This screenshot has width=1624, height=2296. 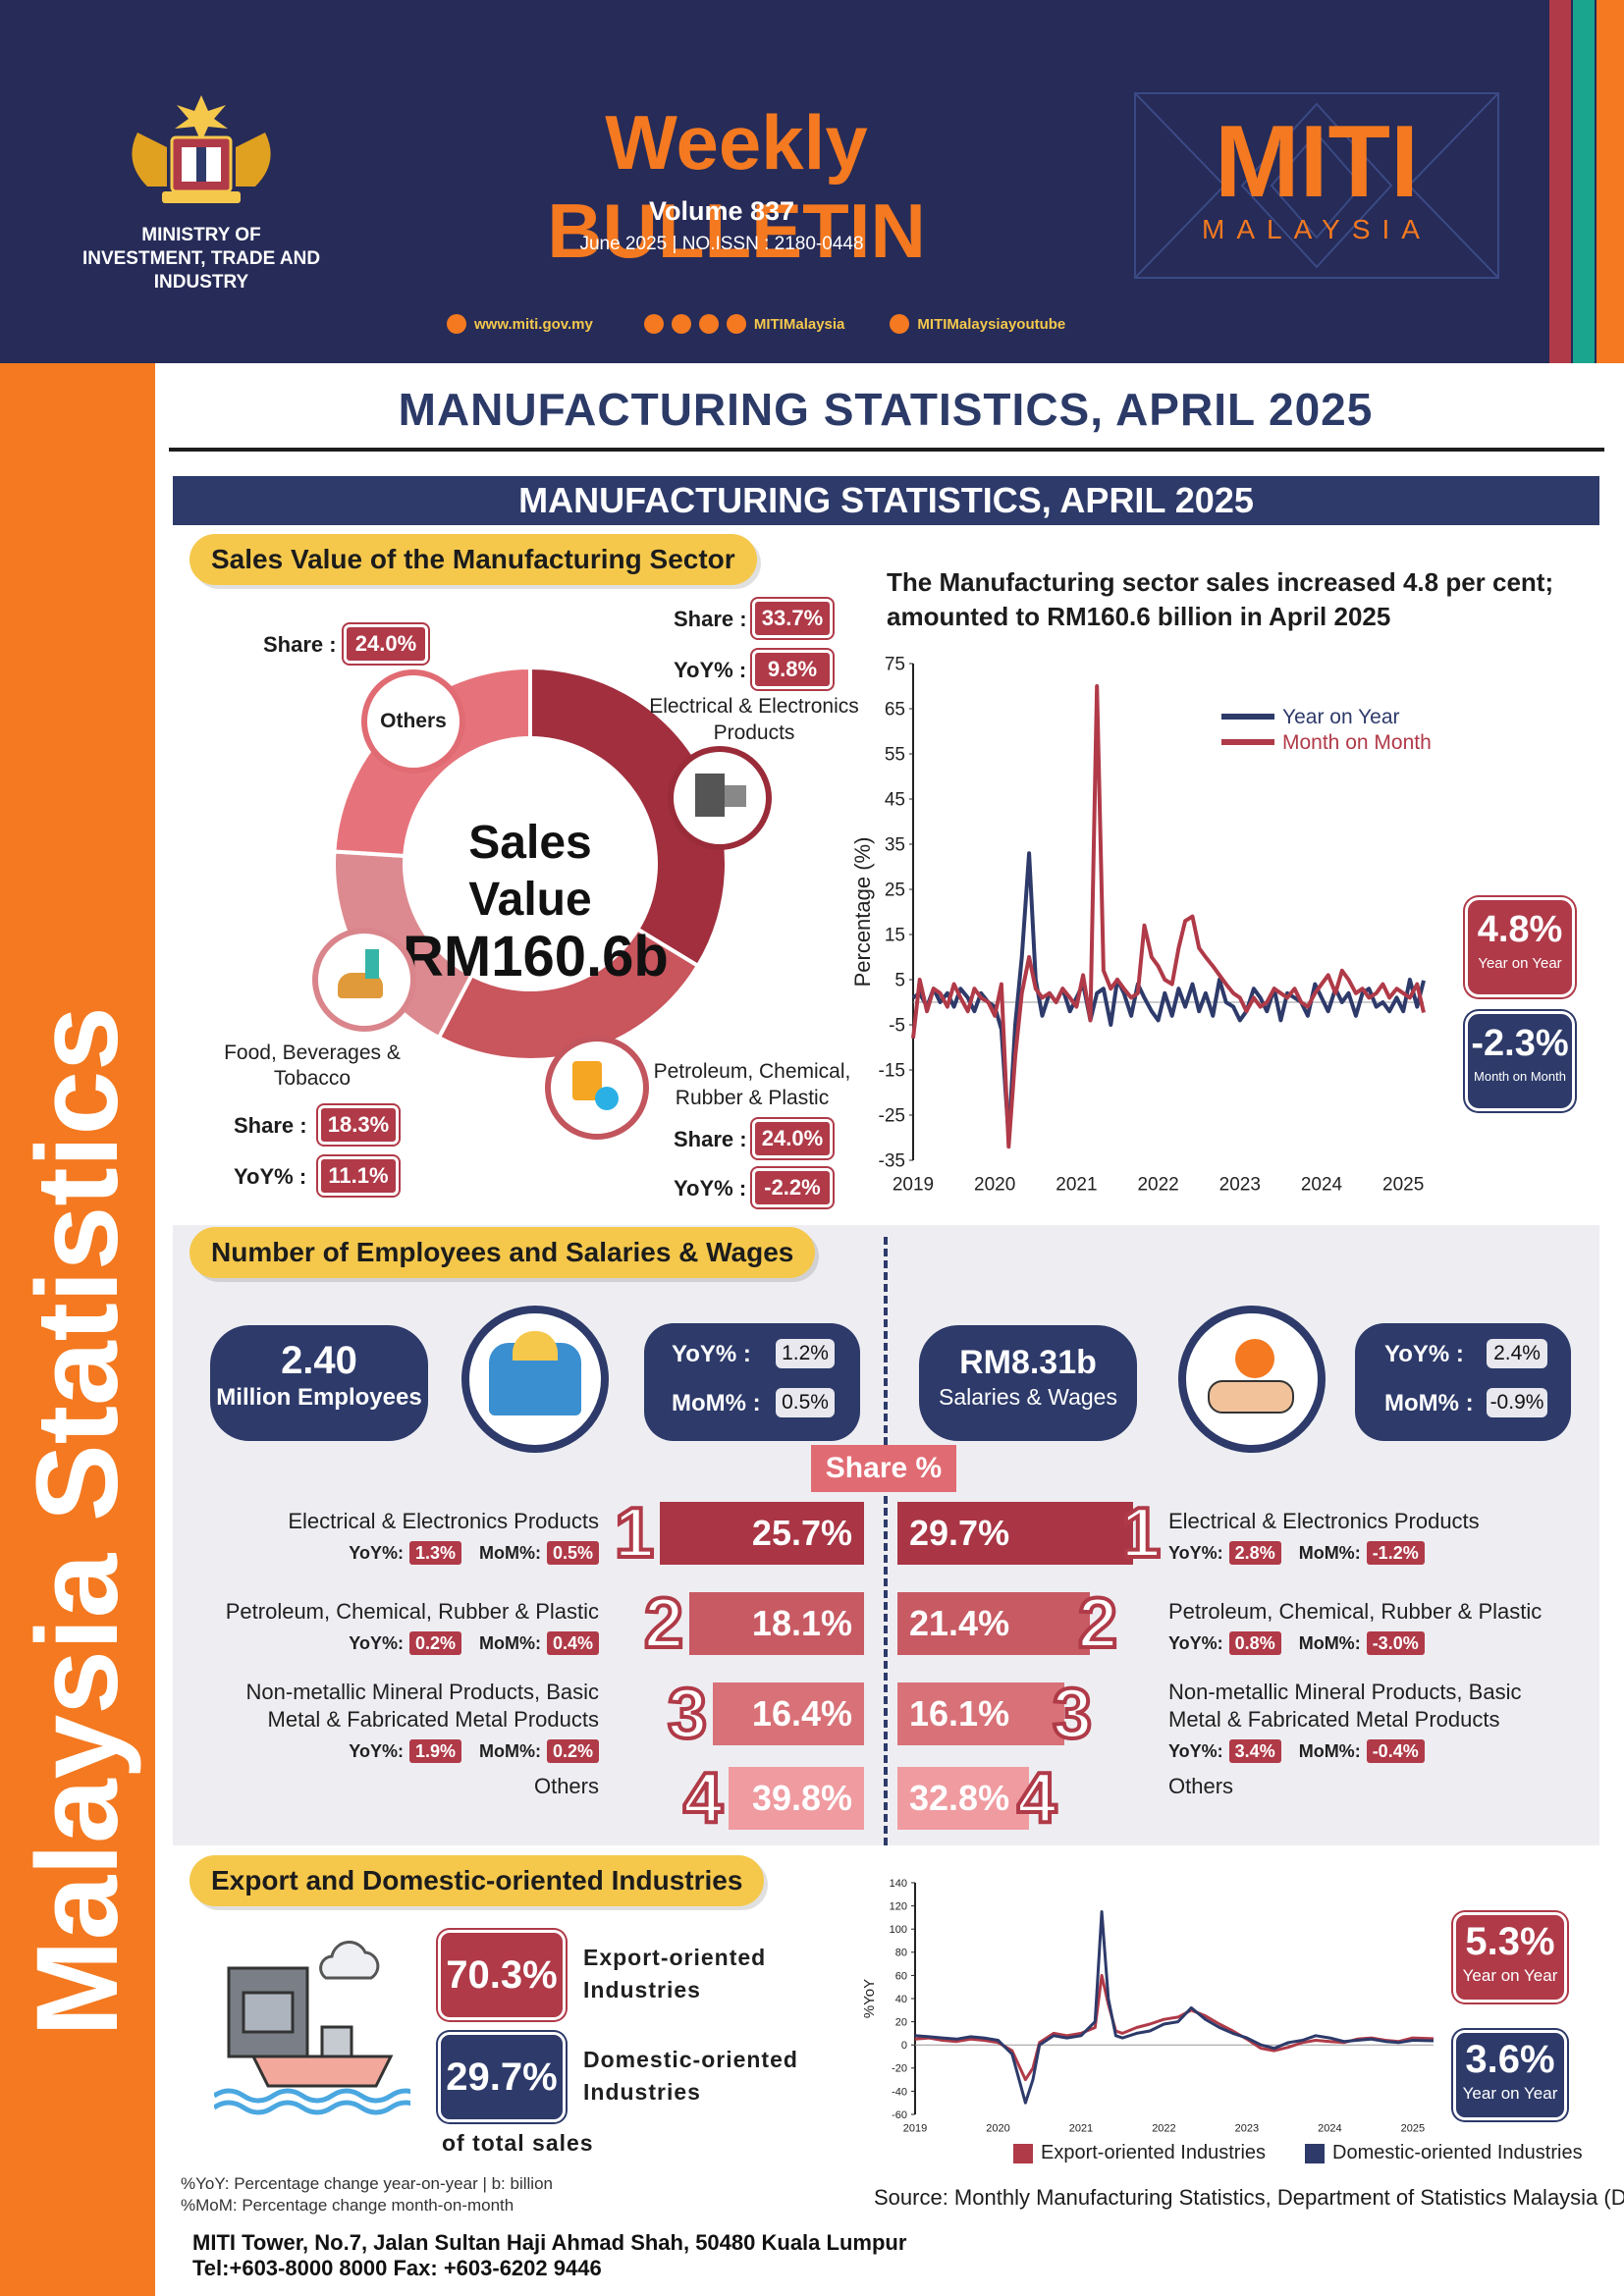 What do you see at coordinates (708, 324) in the screenshot?
I see `twitter-icon` at bounding box center [708, 324].